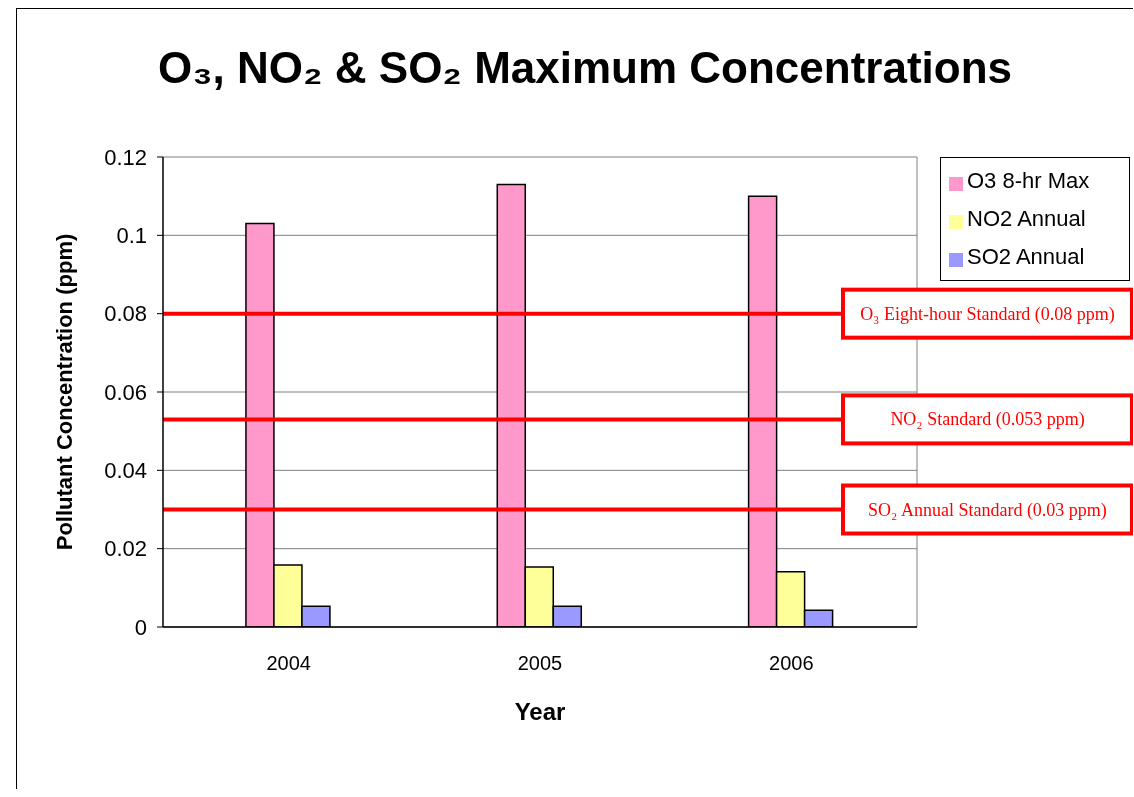  What do you see at coordinates (987, 420) in the screenshot?
I see `ref-line-label: NO₂ Standard (0.053 ppm)` at bounding box center [987, 420].